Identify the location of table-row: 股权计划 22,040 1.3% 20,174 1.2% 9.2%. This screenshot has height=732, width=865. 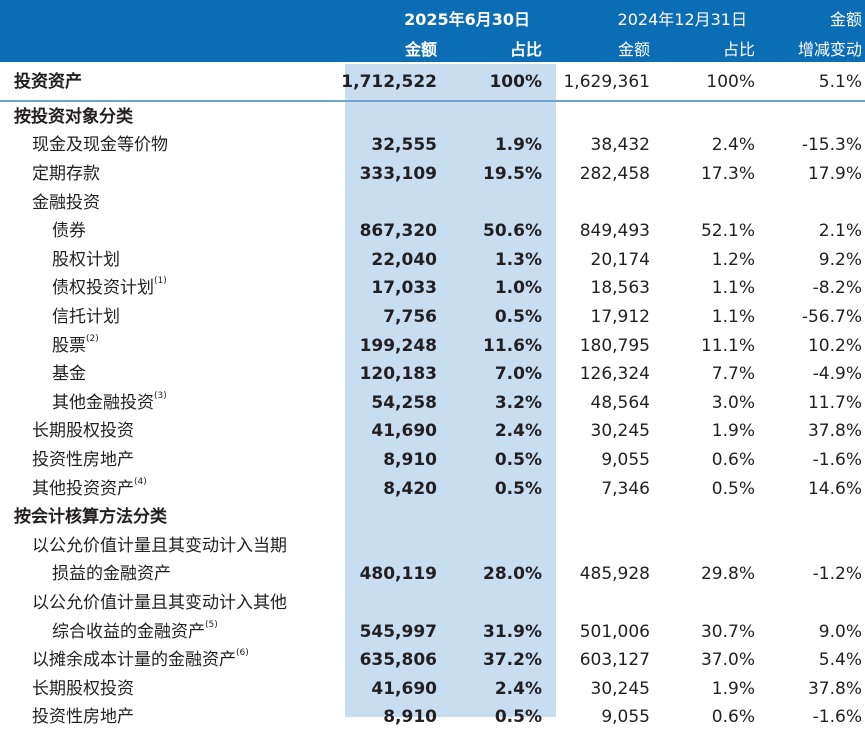
(432, 260).